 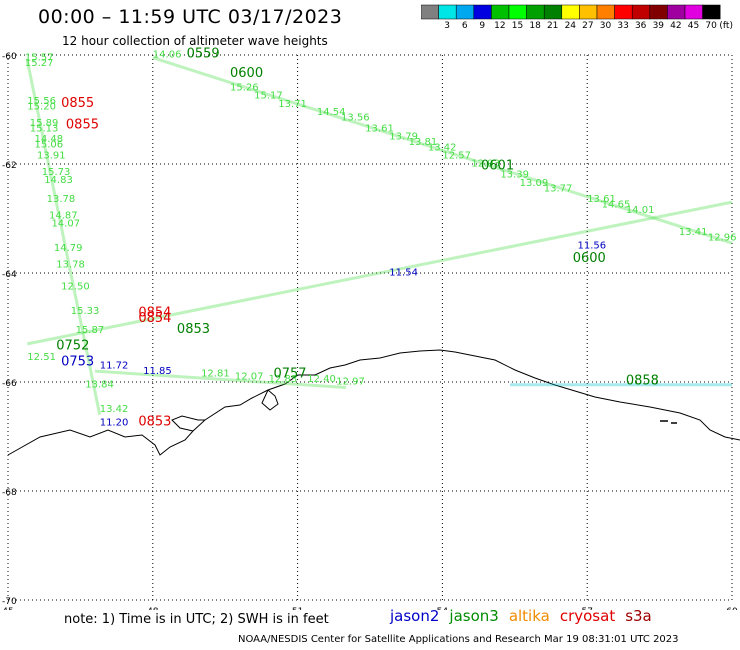 I want to click on lat-tick-label: -60, so click(x=9, y=57).